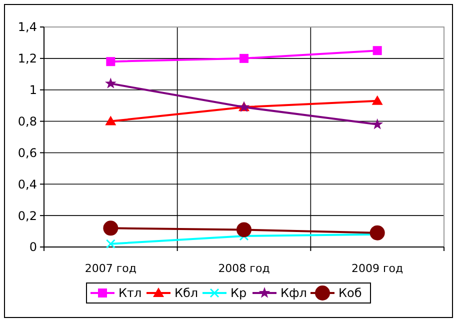 This screenshot has width=457, height=322. What do you see at coordinates (244, 268) in the screenshot?
I see `x-tick-label: 2008 год` at bounding box center [244, 268].